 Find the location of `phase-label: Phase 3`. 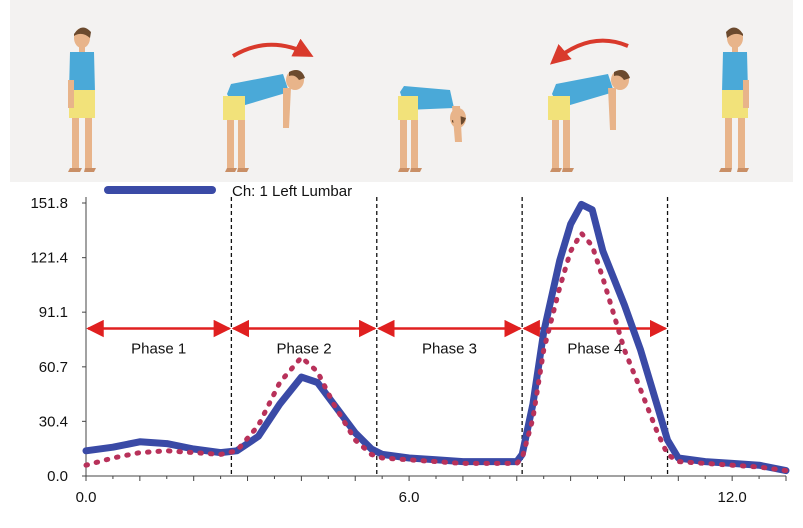

phase-label: Phase 3 is located at coordinates (449, 349).